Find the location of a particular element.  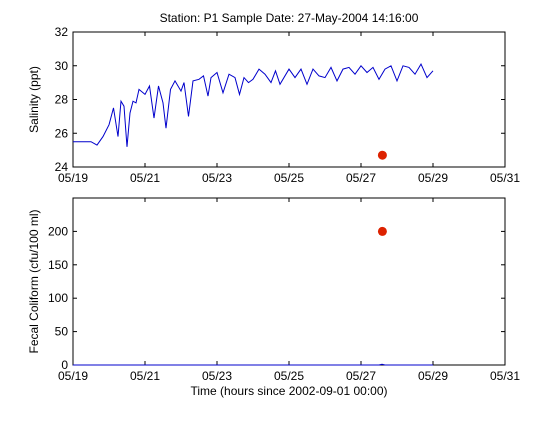

salinity-x-tick-label: 05/31 is located at coordinates (505, 178).